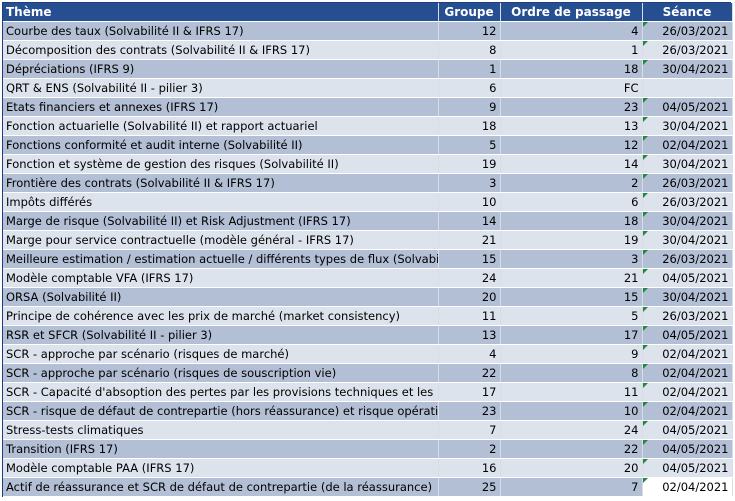 The image size is (735, 501). What do you see at coordinates (469, 430) in the screenshot?
I see `cell-groupe: 7` at bounding box center [469, 430].